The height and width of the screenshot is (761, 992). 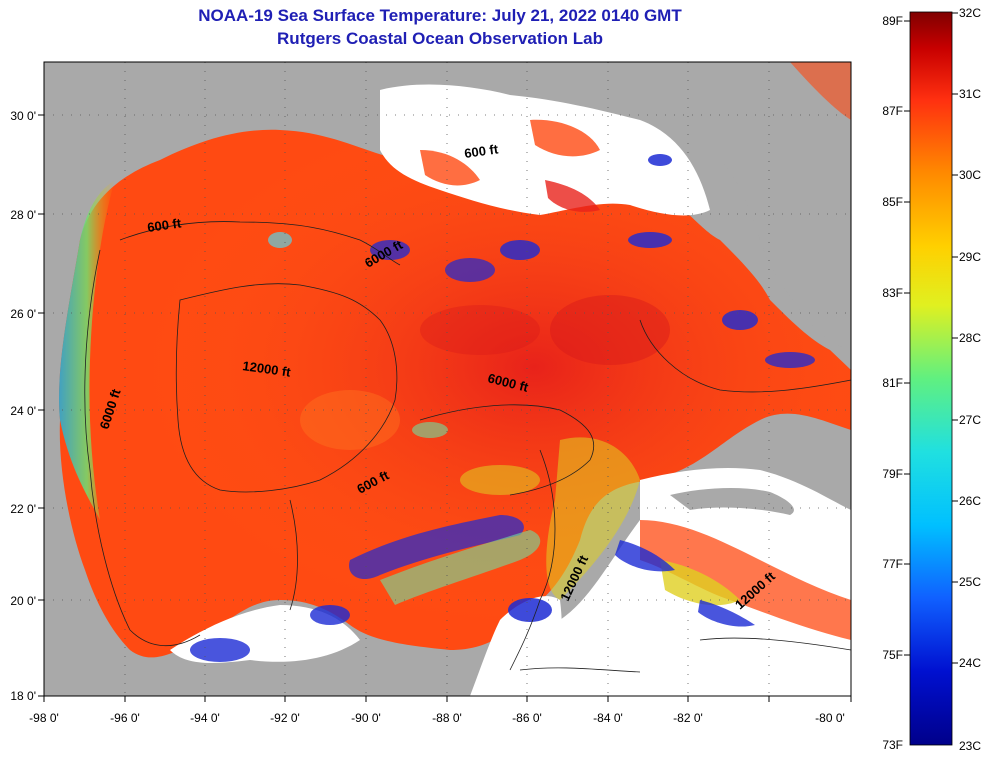 I want to click on celsius-label: 28C, so click(x=970, y=338).